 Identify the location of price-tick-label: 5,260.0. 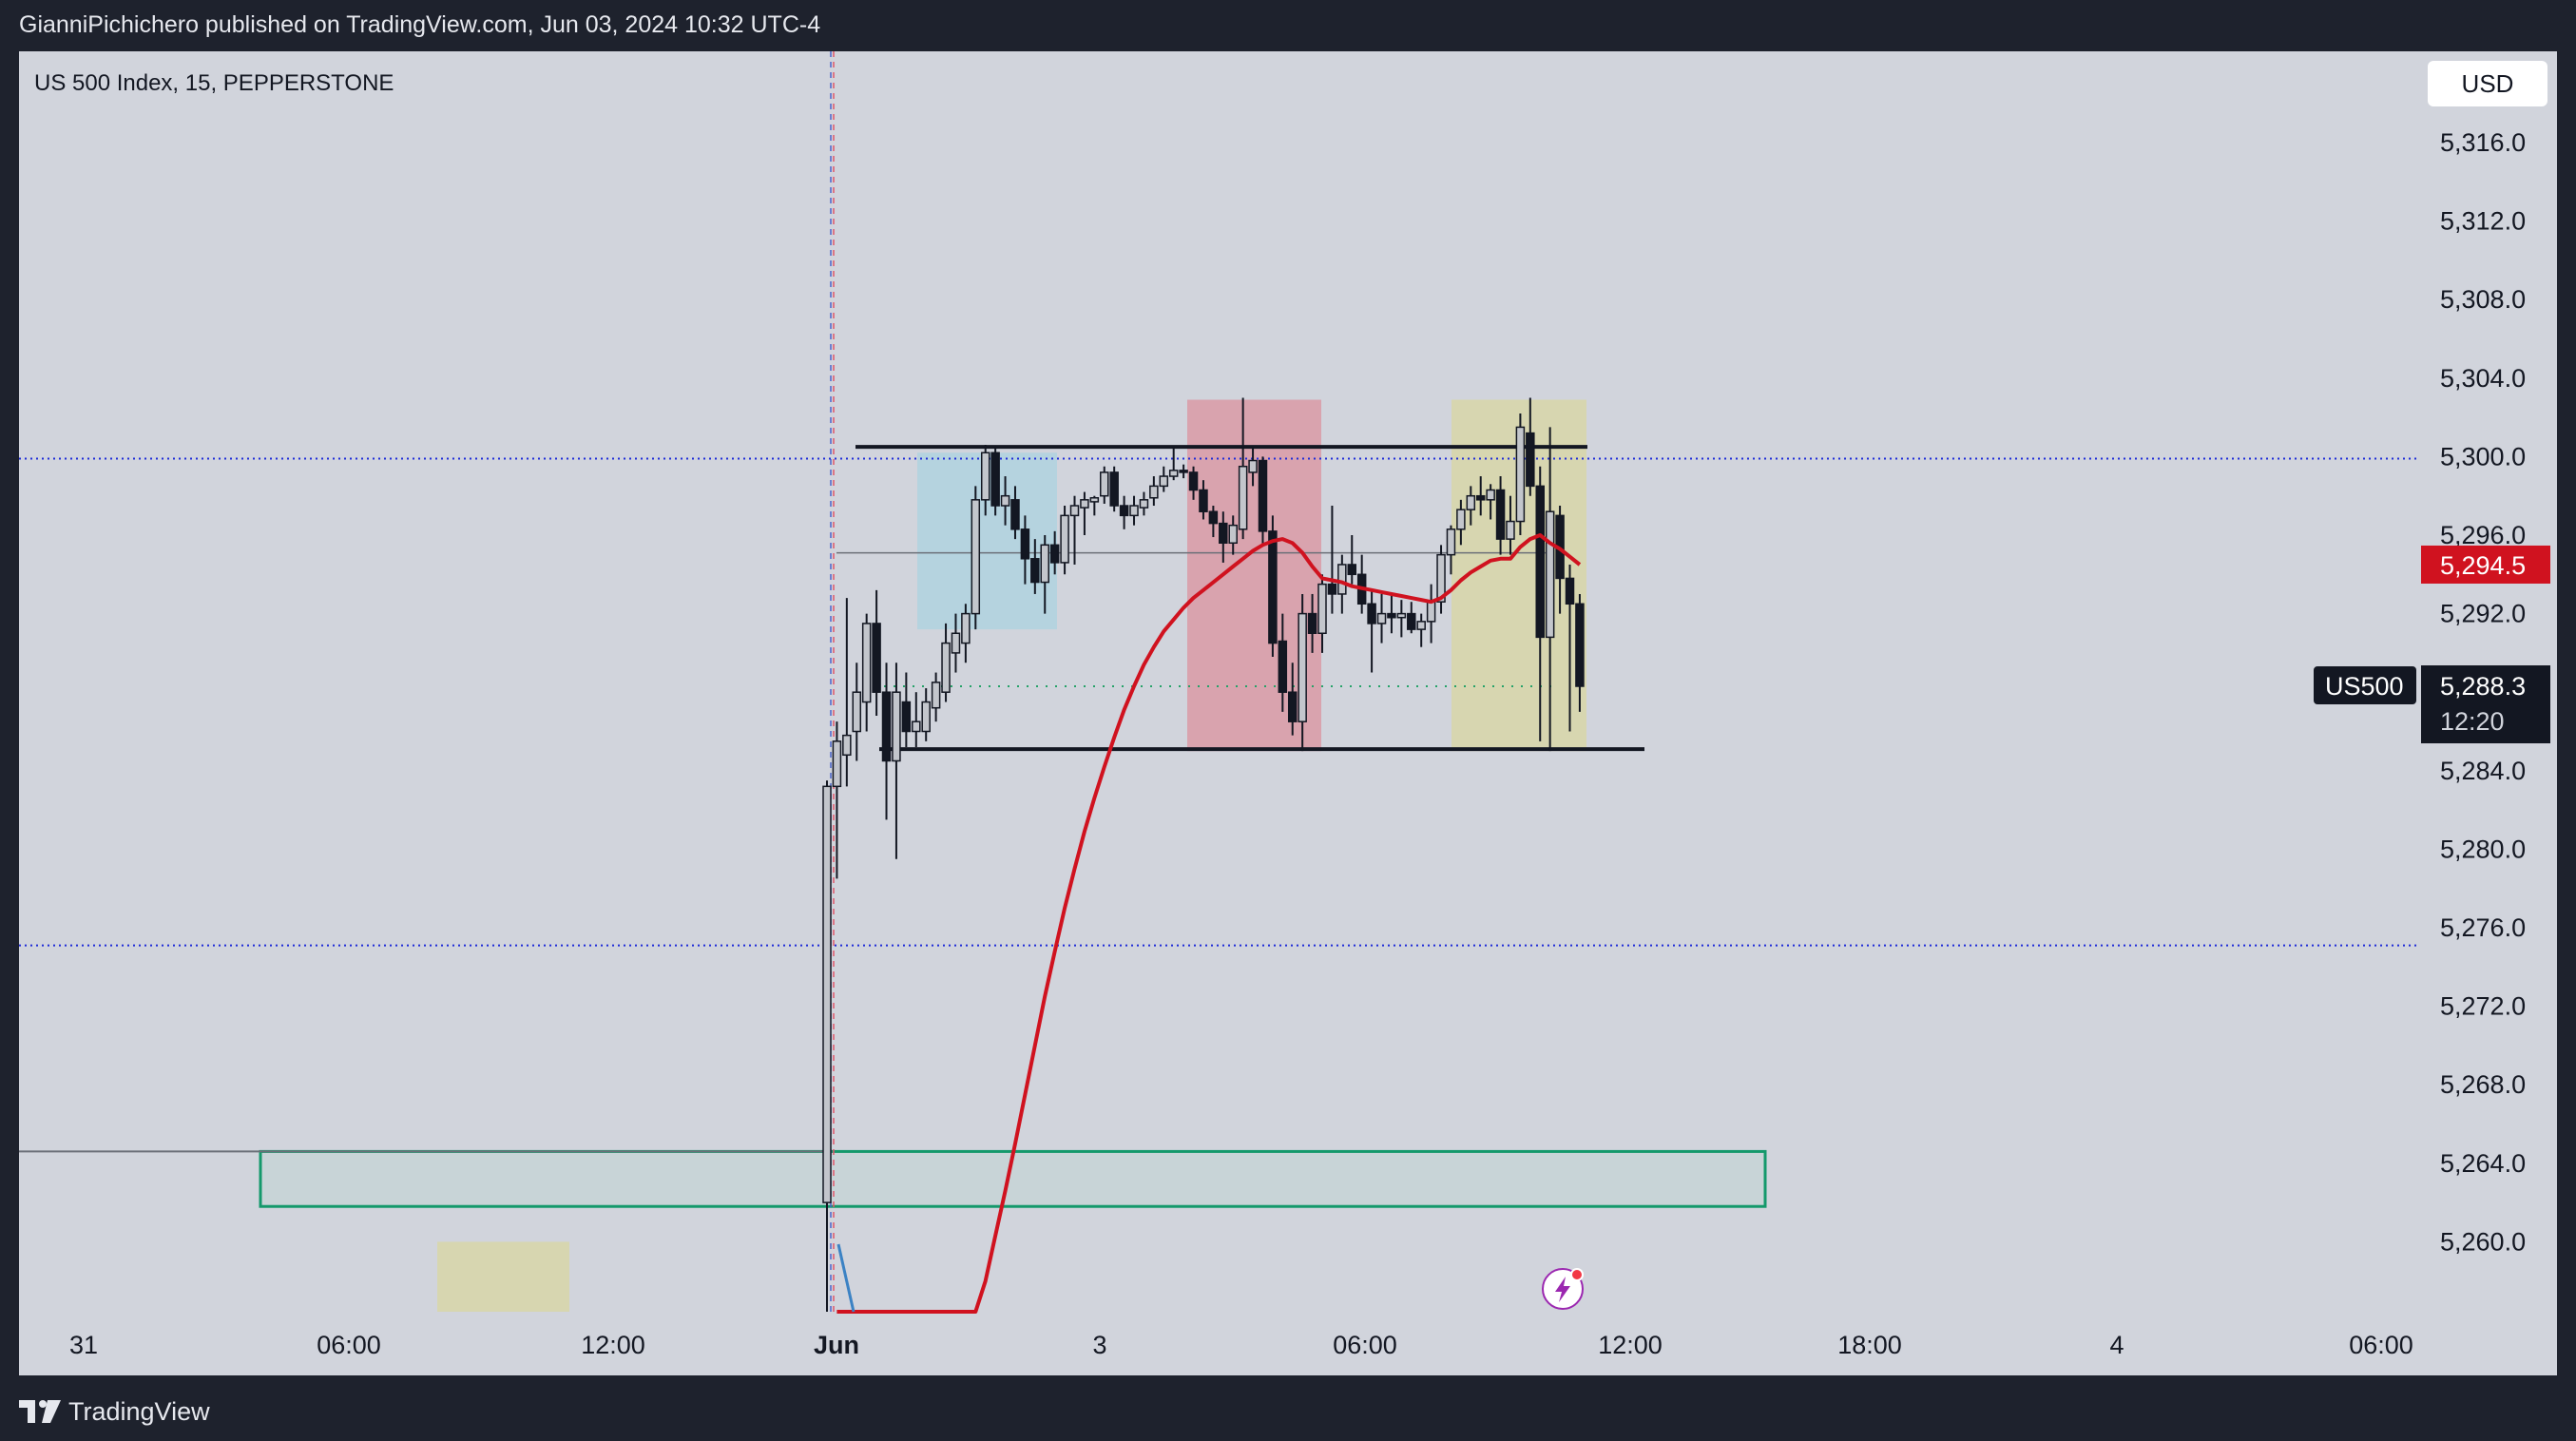
(2483, 1241).